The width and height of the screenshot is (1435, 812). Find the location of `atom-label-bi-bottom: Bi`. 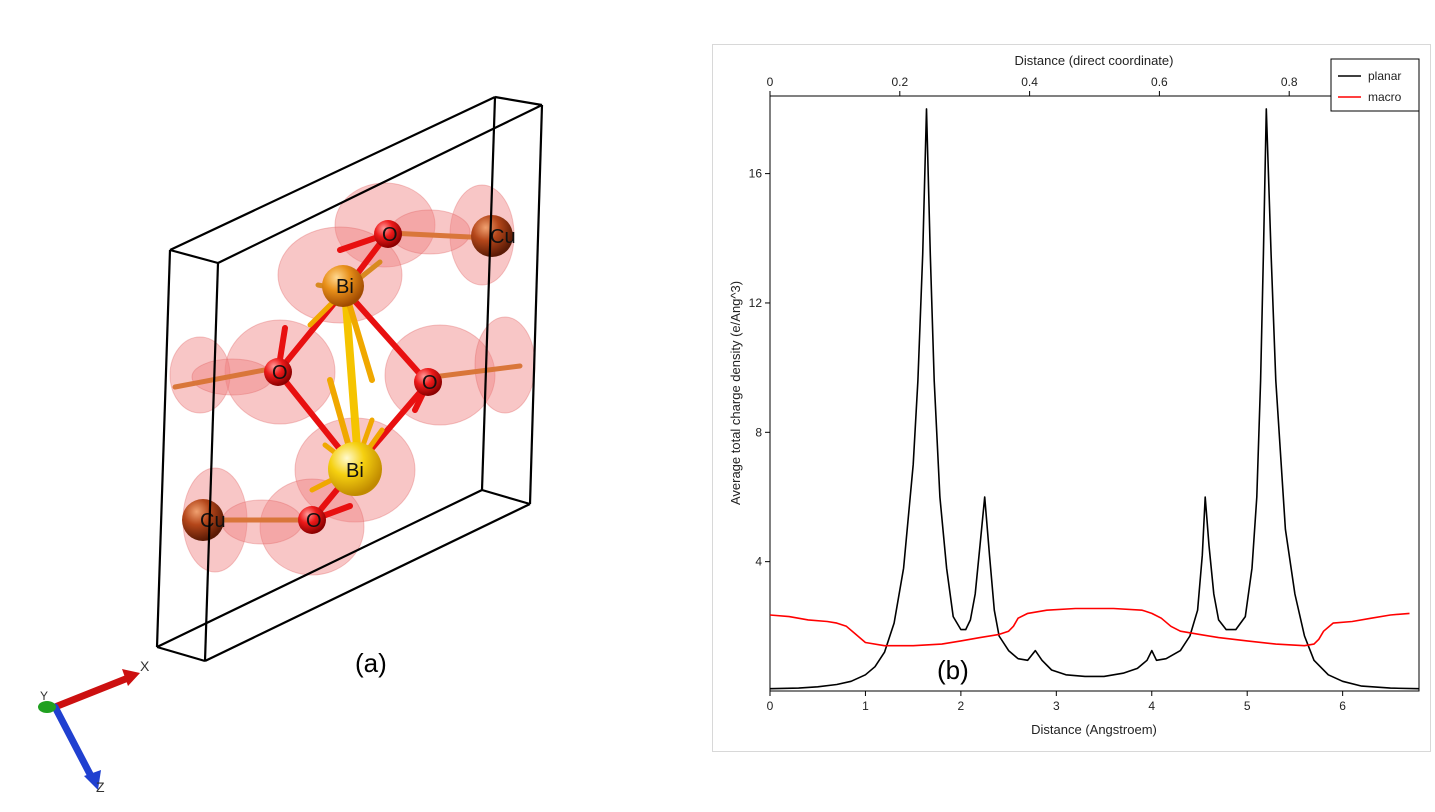

atom-label-bi-bottom: Bi is located at coordinates (355, 471).